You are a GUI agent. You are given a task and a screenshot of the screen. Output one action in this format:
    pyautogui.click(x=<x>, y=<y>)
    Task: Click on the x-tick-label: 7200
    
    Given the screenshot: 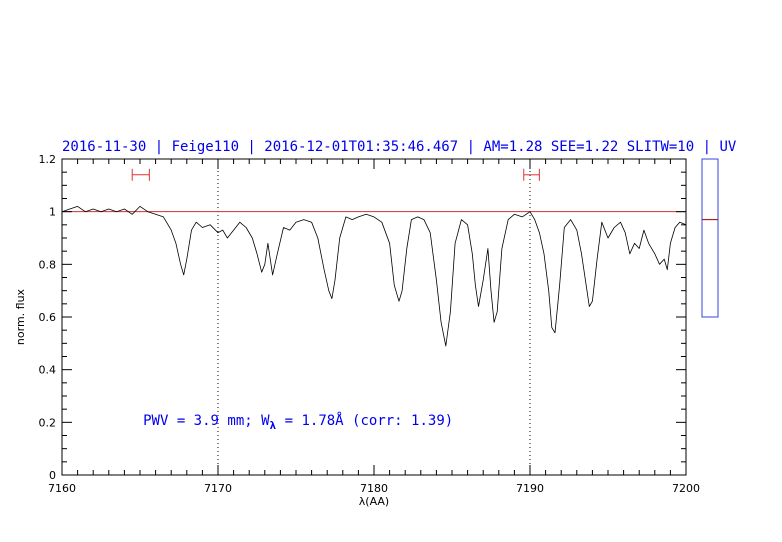 What is the action you would take?
    pyautogui.click(x=686, y=488)
    